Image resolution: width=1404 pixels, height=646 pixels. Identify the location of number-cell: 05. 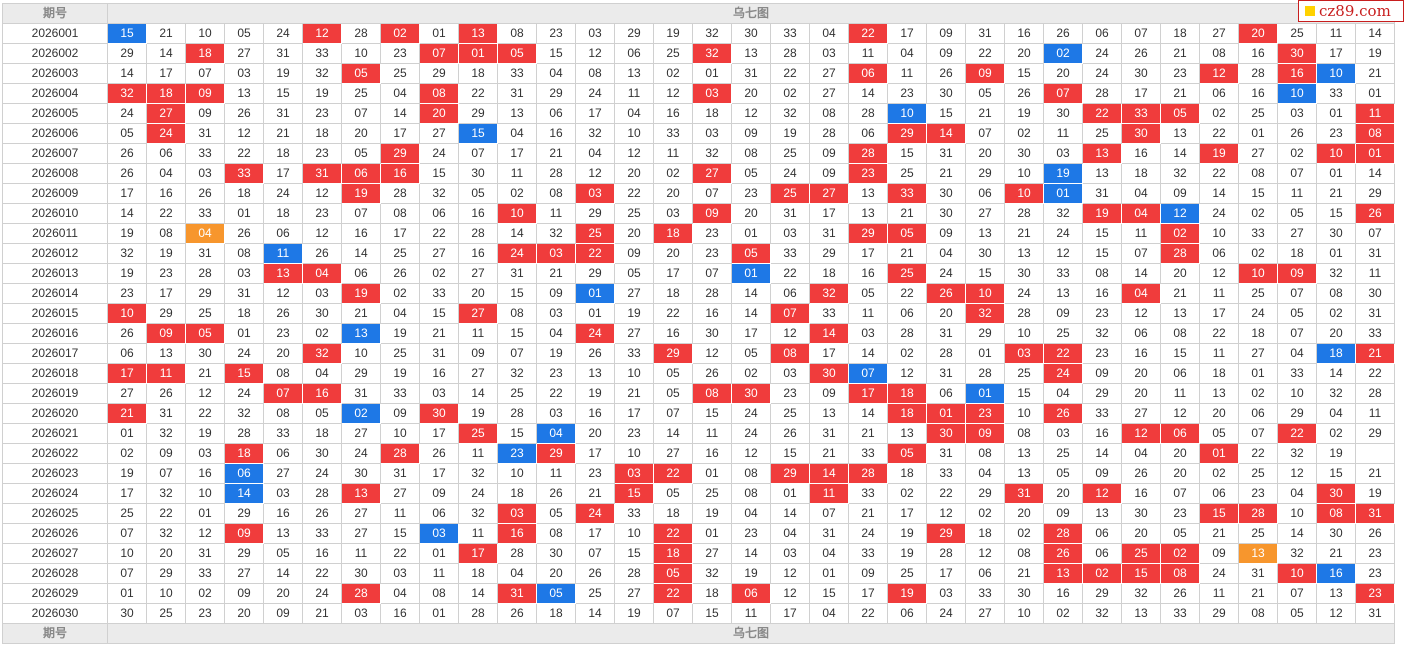
(673, 373).